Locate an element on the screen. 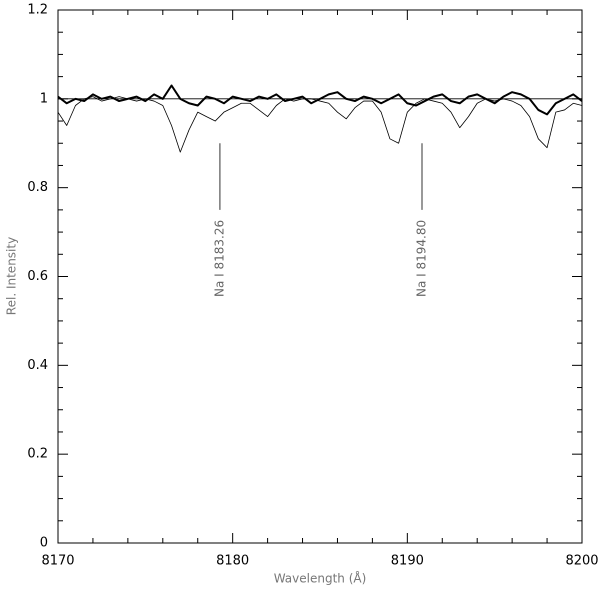 Image resolution: width=600 pixels, height=591 pixels. y-tick-label: 1.2 is located at coordinates (37, 10).